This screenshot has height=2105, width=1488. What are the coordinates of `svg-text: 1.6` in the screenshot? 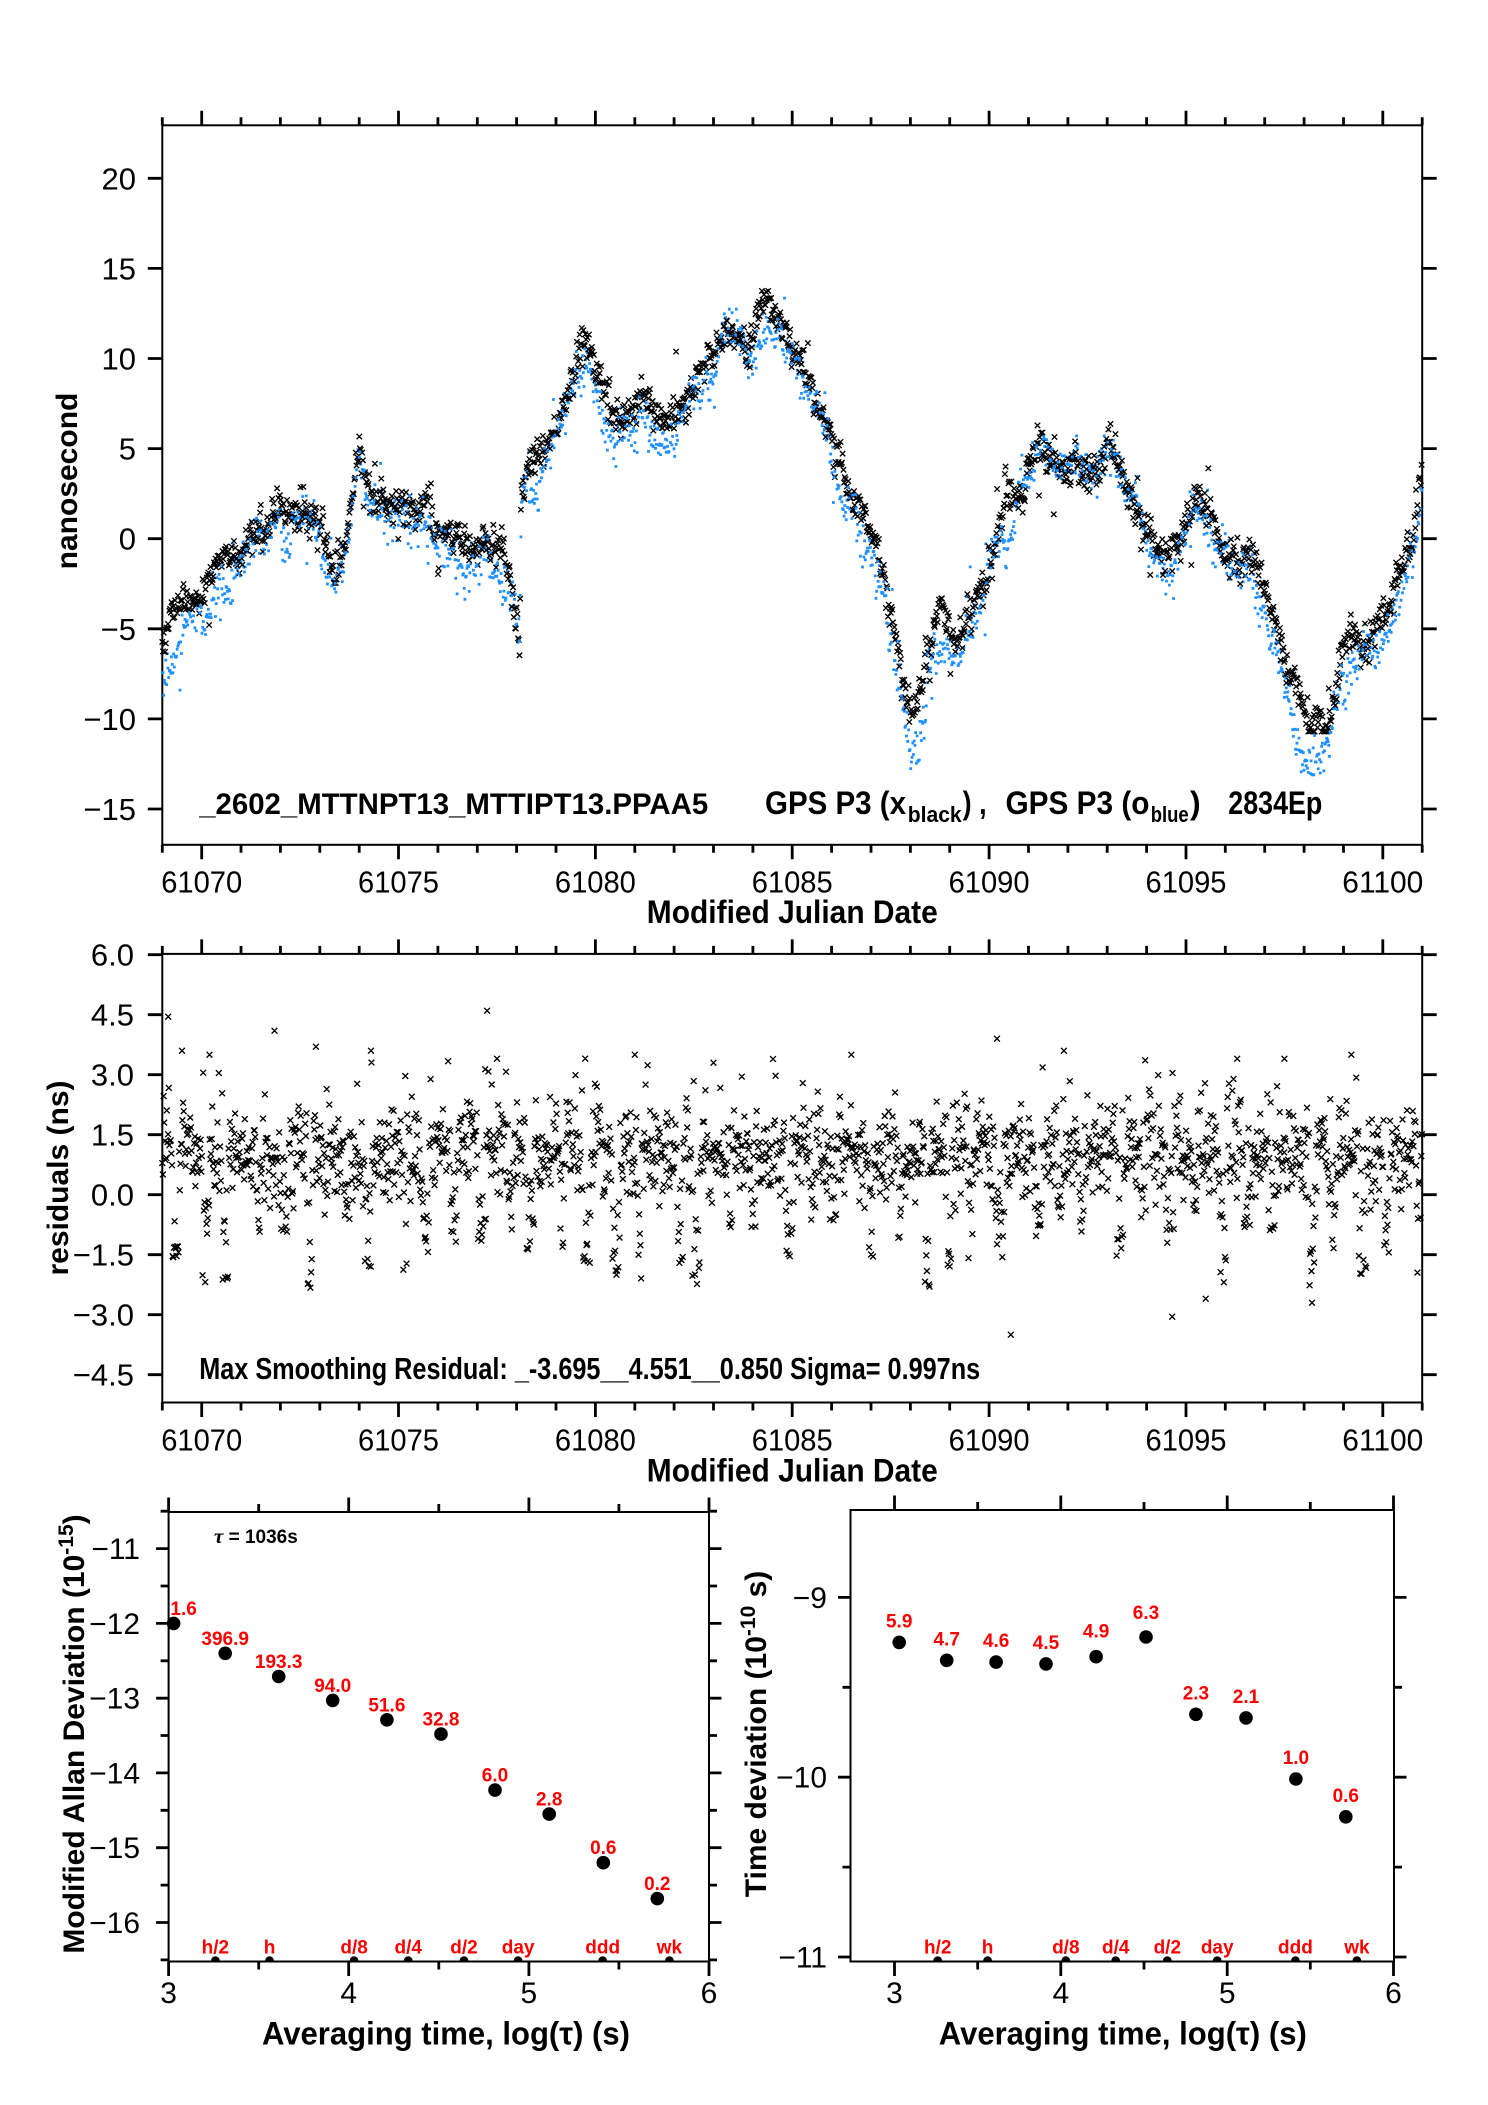 It's located at (183, 1609).